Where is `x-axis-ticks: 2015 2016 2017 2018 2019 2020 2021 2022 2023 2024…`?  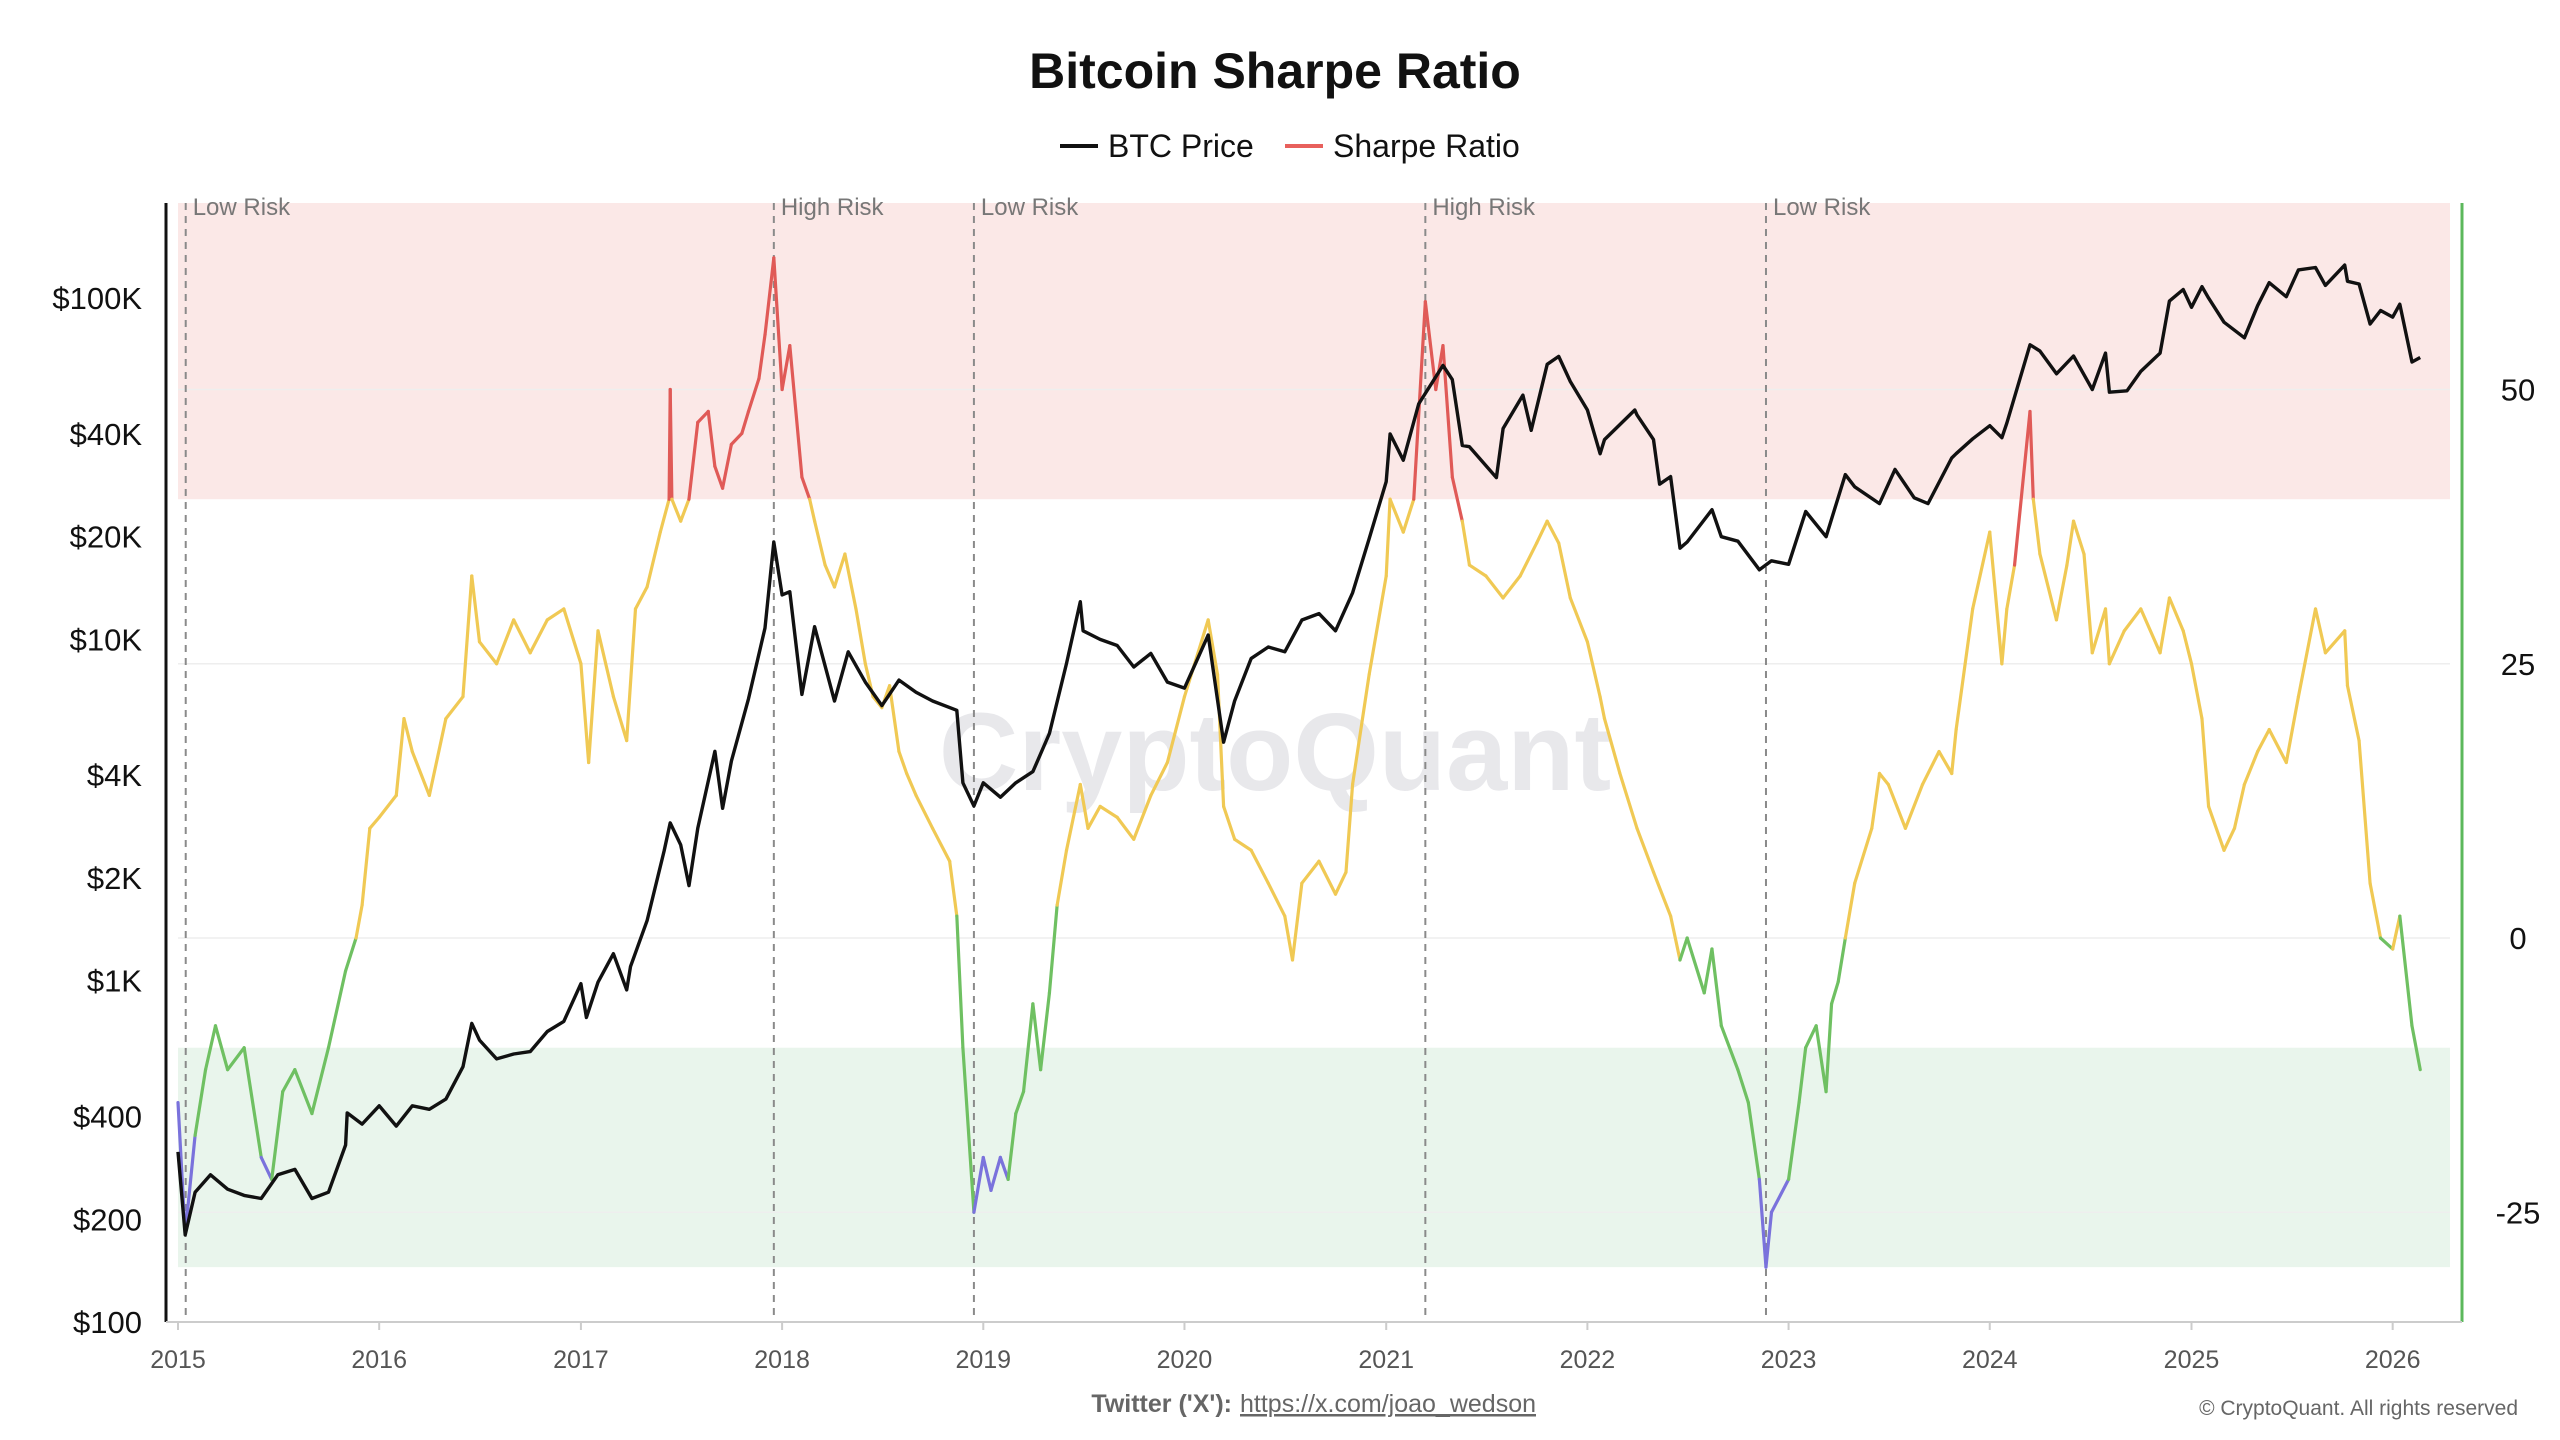
x-axis-ticks: 2015 2016 2017 2018 2019 2020 2021 2022 2023 2024… is located at coordinates (1285, 1348).